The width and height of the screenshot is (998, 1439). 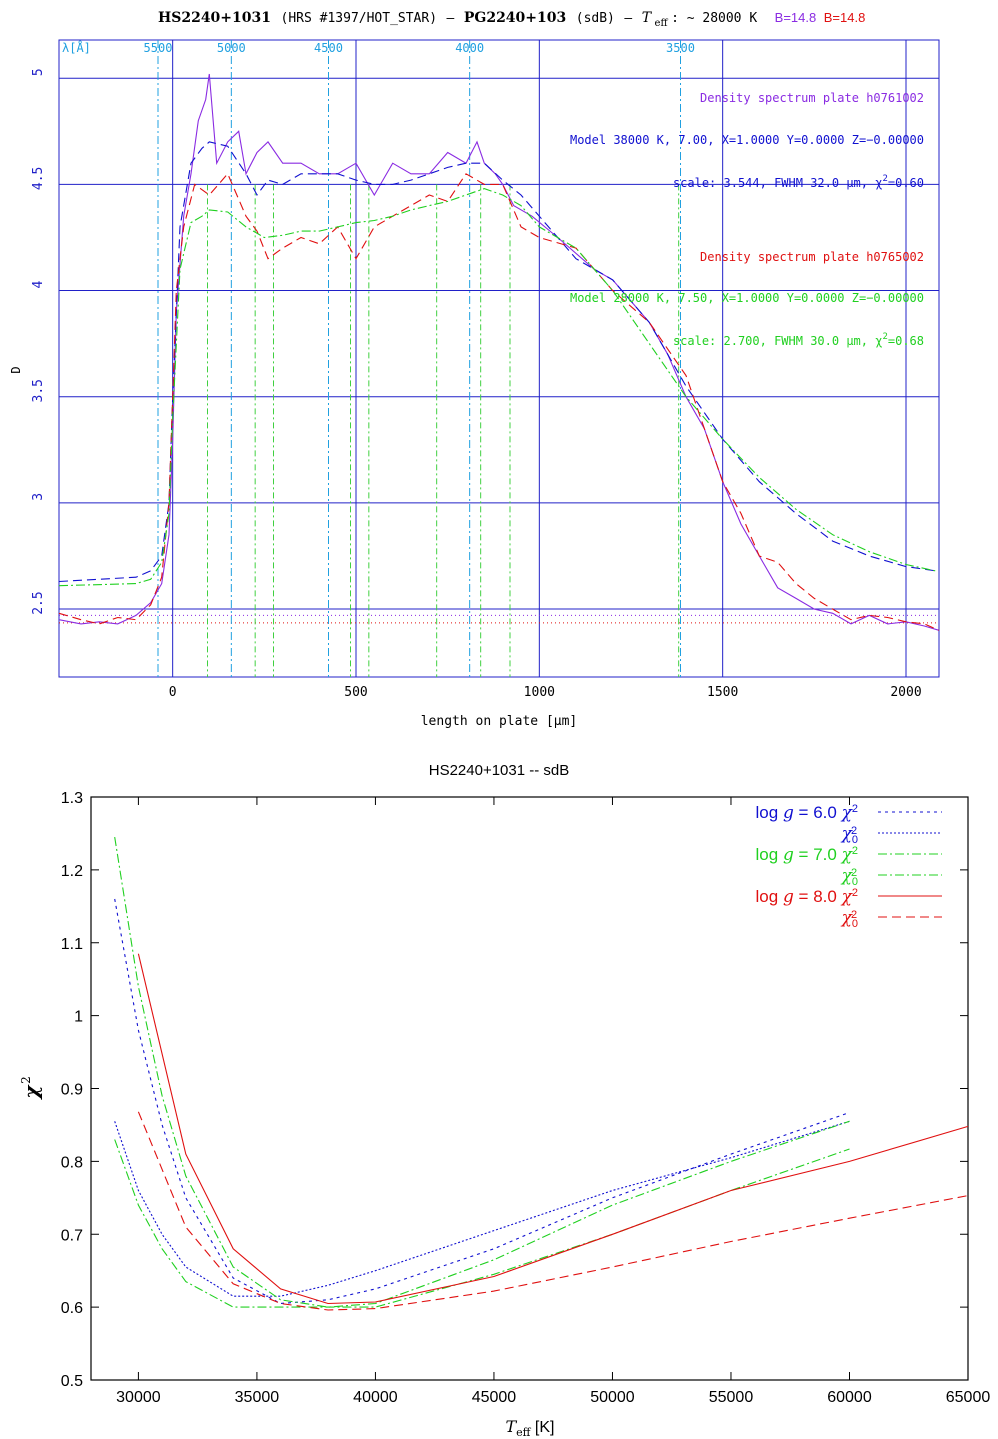 I want to click on title-object: HS2240+1031, so click(x=214, y=18).